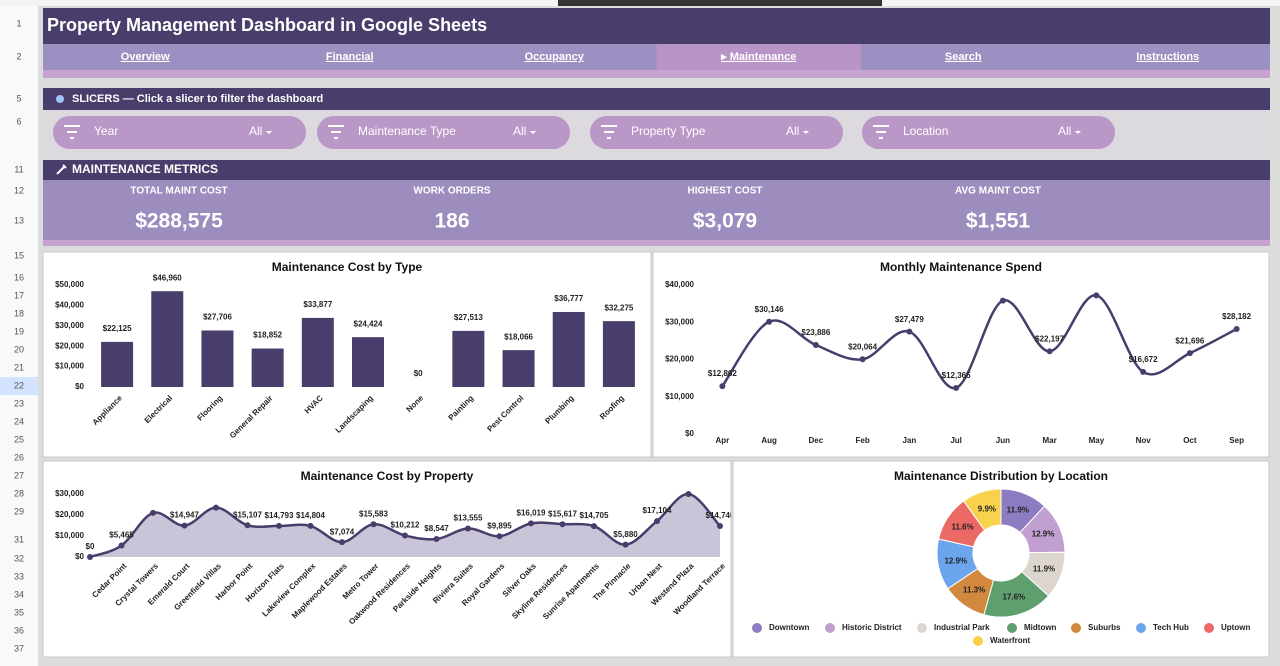 This screenshot has width=1280, height=666. What do you see at coordinates (373, 513) in the screenshot?
I see `data-label: $15,583` at bounding box center [373, 513].